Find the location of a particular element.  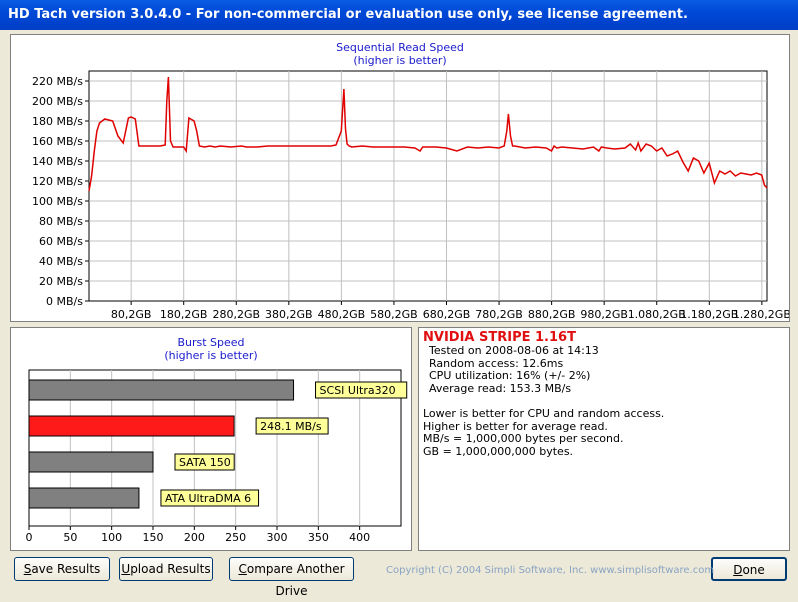

seq-y-tick-label: 0 MB/s is located at coordinates (64, 301).